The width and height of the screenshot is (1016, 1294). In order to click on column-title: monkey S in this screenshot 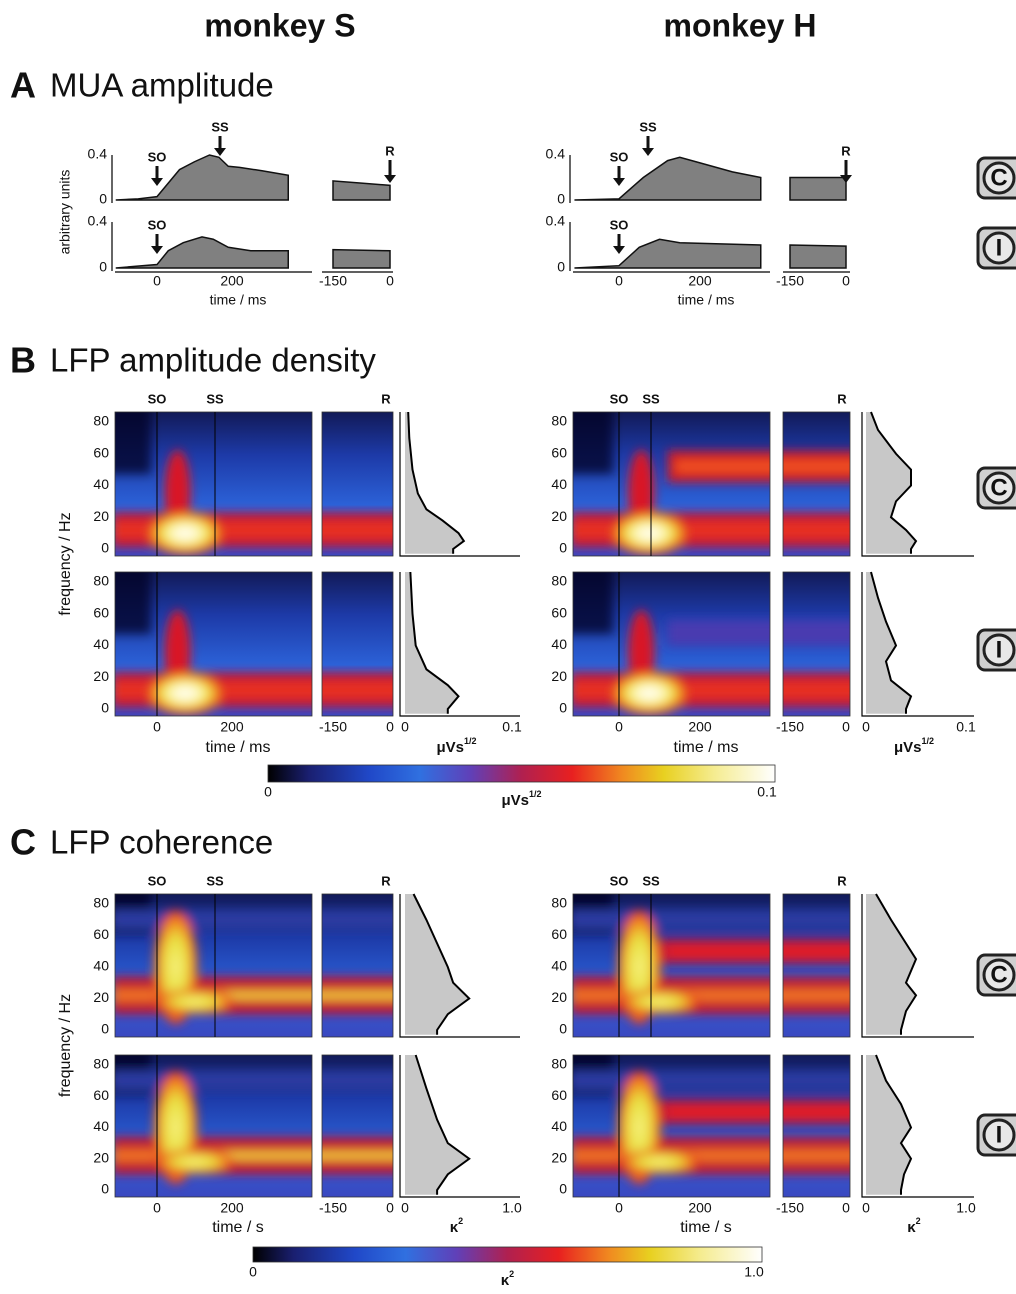, I will do `click(279, 25)`.